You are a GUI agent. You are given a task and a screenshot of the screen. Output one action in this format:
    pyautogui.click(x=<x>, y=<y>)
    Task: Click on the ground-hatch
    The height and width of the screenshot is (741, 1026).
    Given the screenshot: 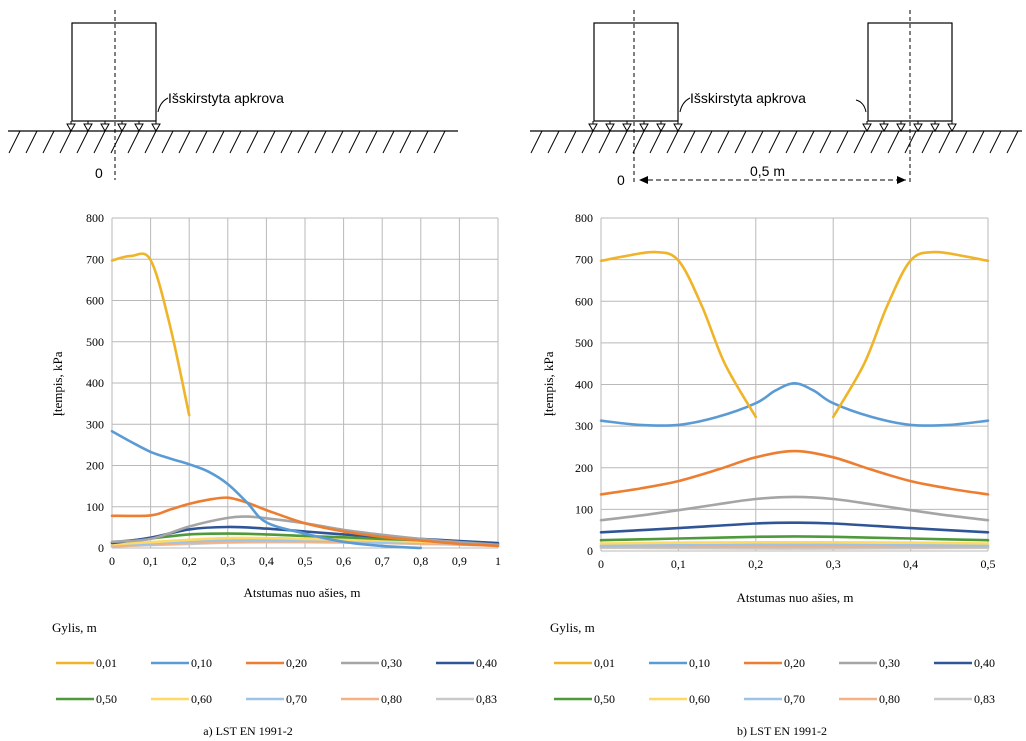 What is the action you would take?
    pyautogui.click(x=774, y=142)
    